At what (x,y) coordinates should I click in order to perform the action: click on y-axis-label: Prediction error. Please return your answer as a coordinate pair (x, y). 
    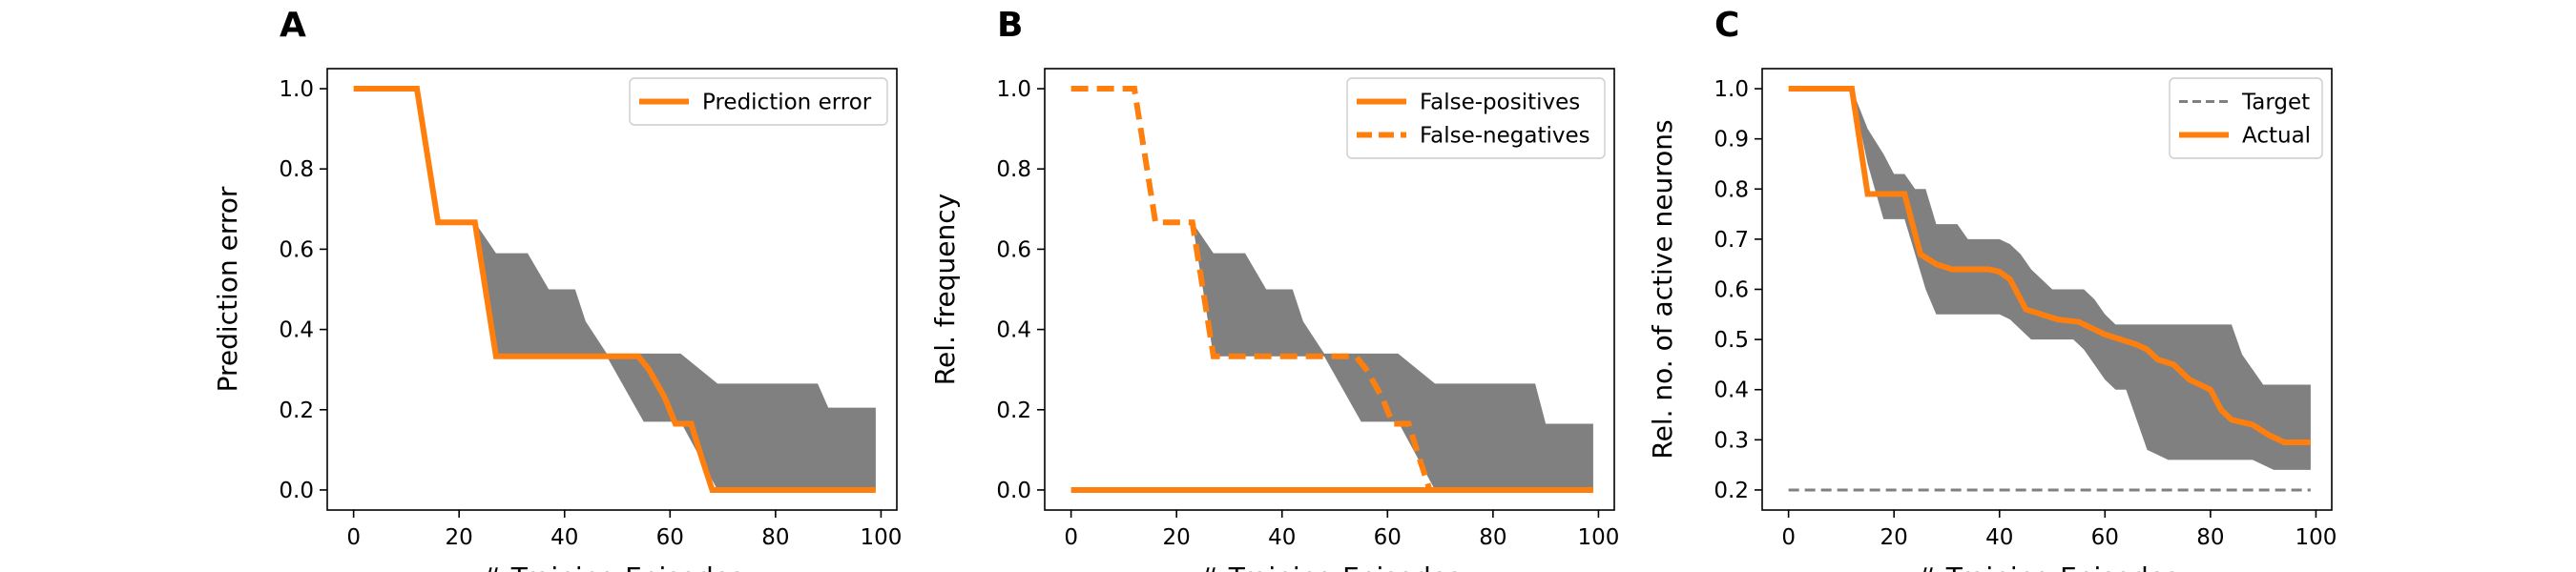
    Looking at the image, I should click on (227, 289).